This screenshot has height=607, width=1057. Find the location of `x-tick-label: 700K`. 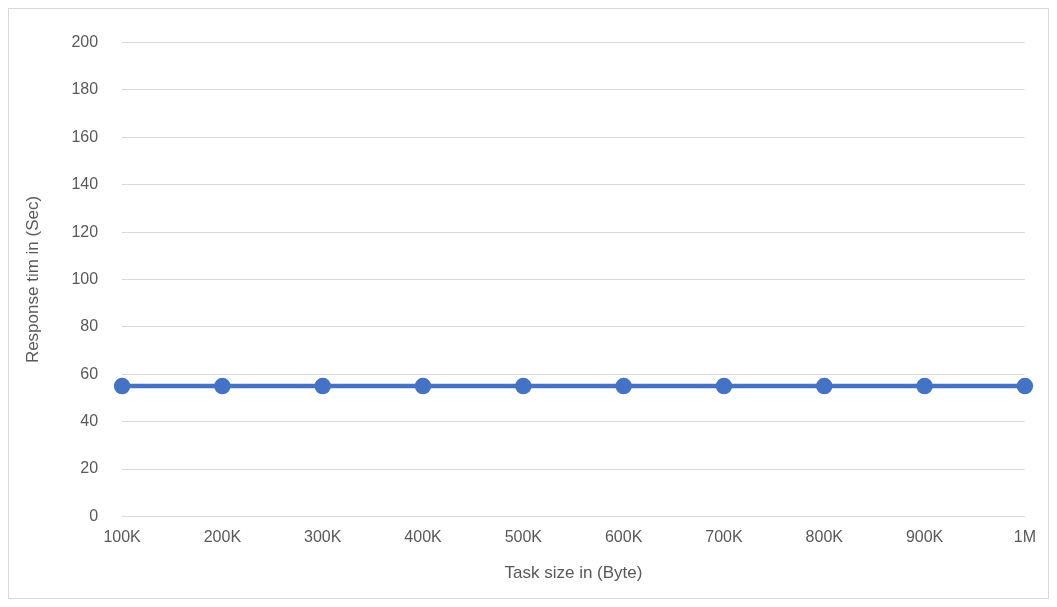

x-tick-label: 700K is located at coordinates (724, 537).